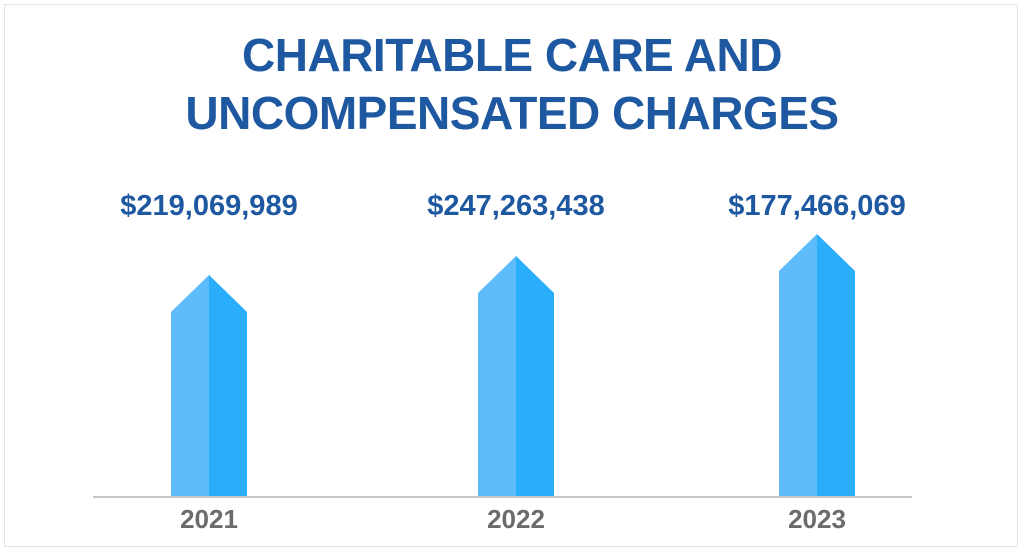 The width and height of the screenshot is (1024, 553). Describe the element at coordinates (516, 519) in the screenshot. I see `x-tick-label-2022: 2022` at that location.